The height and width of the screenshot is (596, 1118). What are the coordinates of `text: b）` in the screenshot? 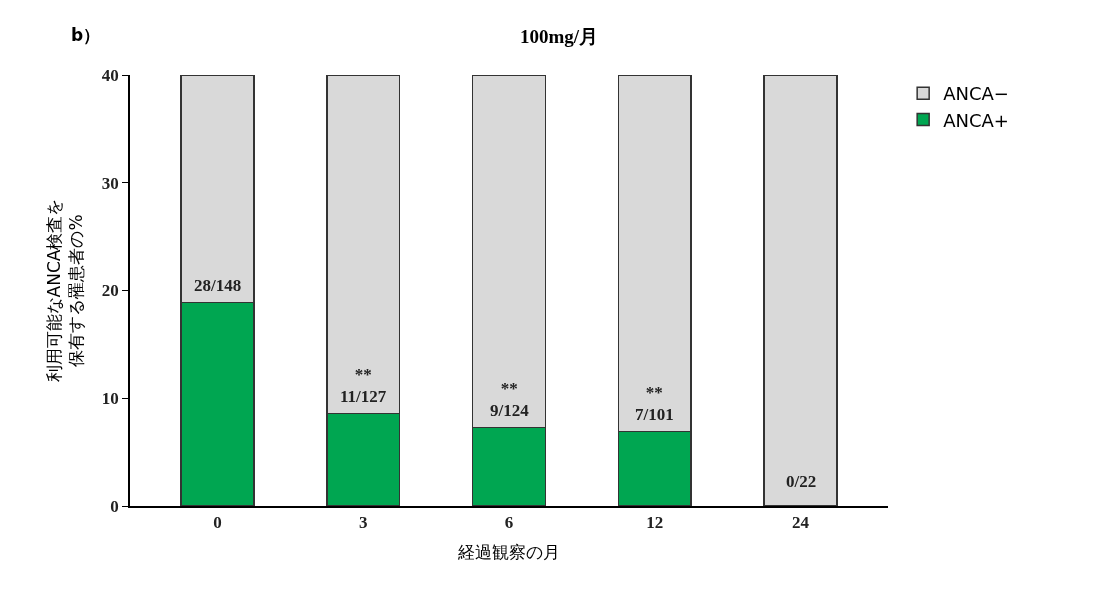 It's located at (86, 35).